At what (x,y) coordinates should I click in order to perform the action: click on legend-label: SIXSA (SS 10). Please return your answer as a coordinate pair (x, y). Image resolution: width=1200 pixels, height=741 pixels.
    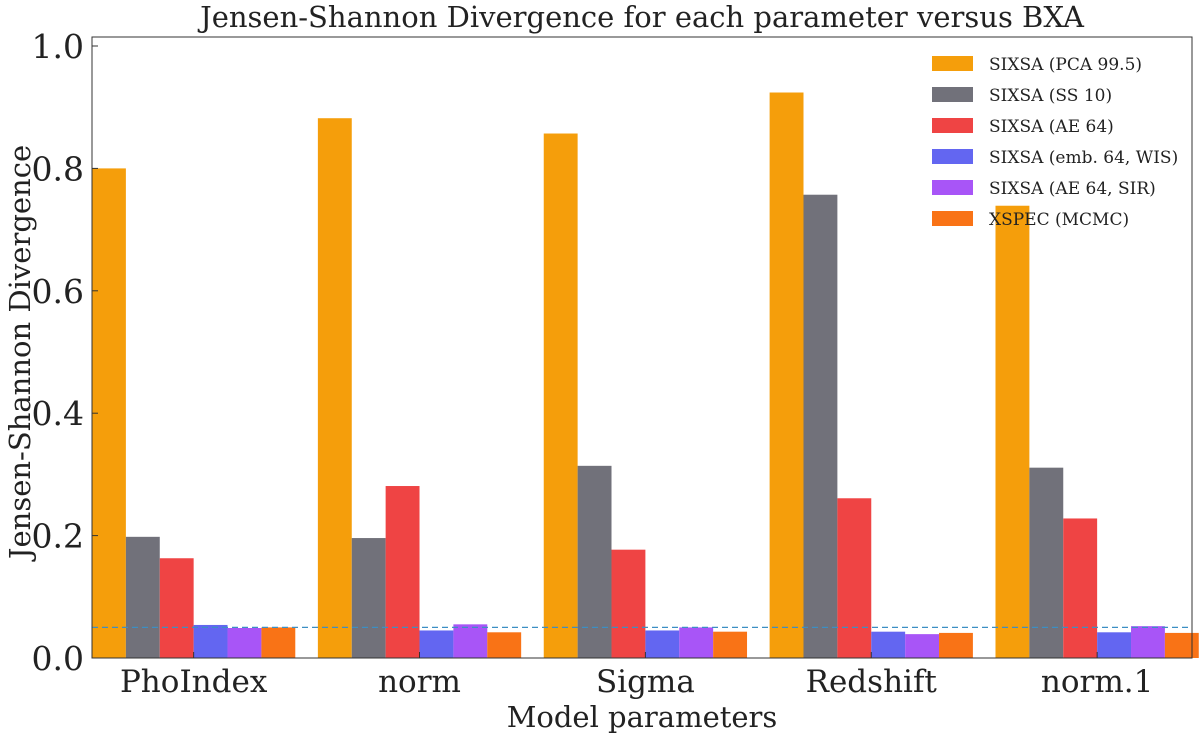
    Looking at the image, I should click on (1050, 96).